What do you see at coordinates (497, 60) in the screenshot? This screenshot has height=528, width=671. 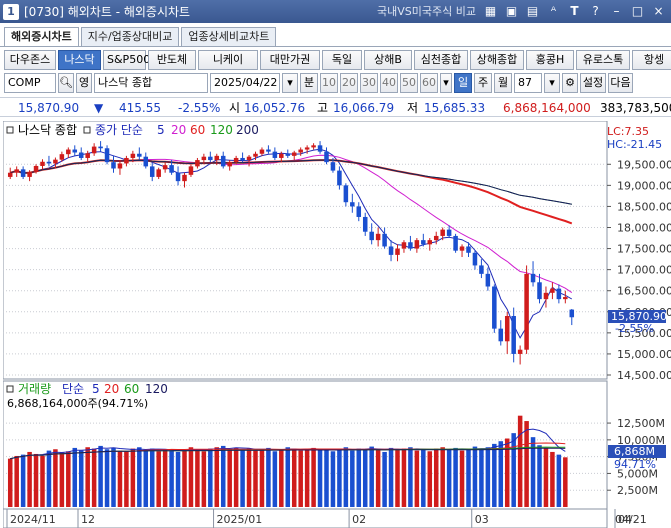 I see `market-shanghai-composite-button: 상해종합` at bounding box center [497, 60].